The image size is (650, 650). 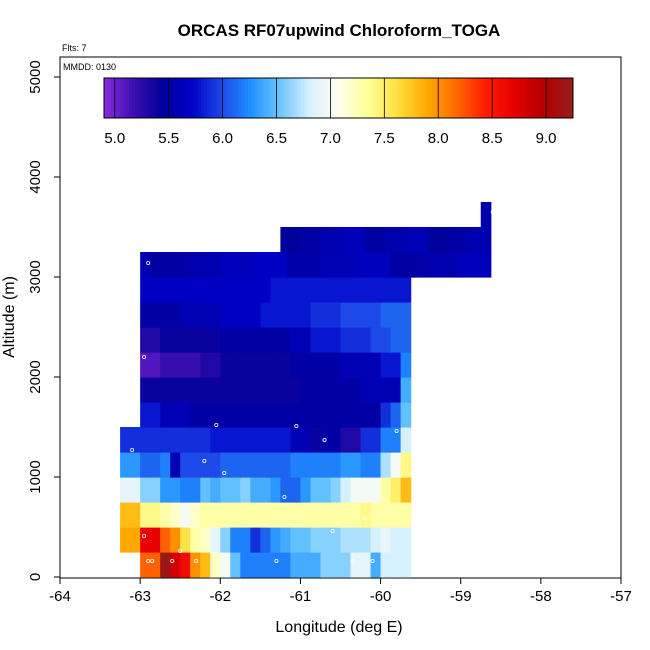 I want to click on x-tick-label: -57, so click(x=621, y=596).